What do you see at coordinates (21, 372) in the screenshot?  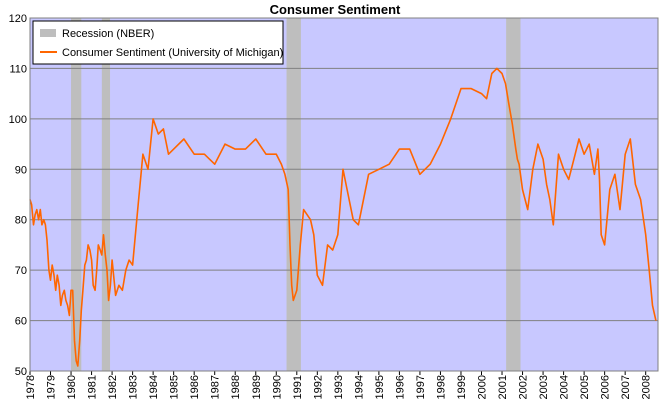 I see `y-tick-label: 50` at bounding box center [21, 372].